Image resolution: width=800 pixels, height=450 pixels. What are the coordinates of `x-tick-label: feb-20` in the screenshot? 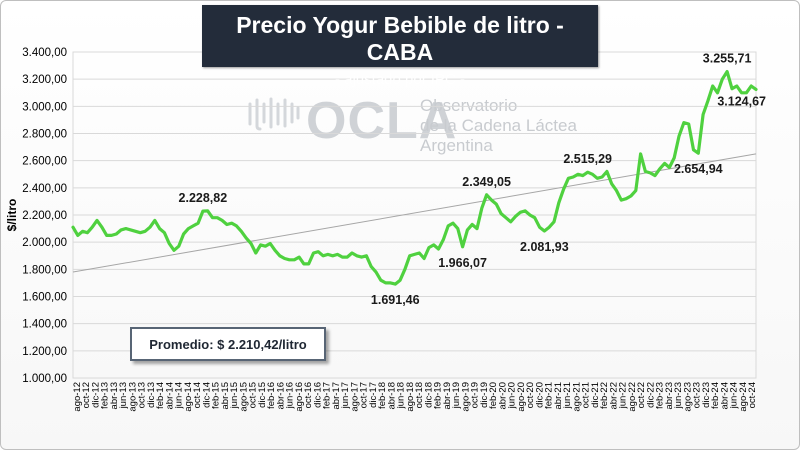 It's located at (493, 395).